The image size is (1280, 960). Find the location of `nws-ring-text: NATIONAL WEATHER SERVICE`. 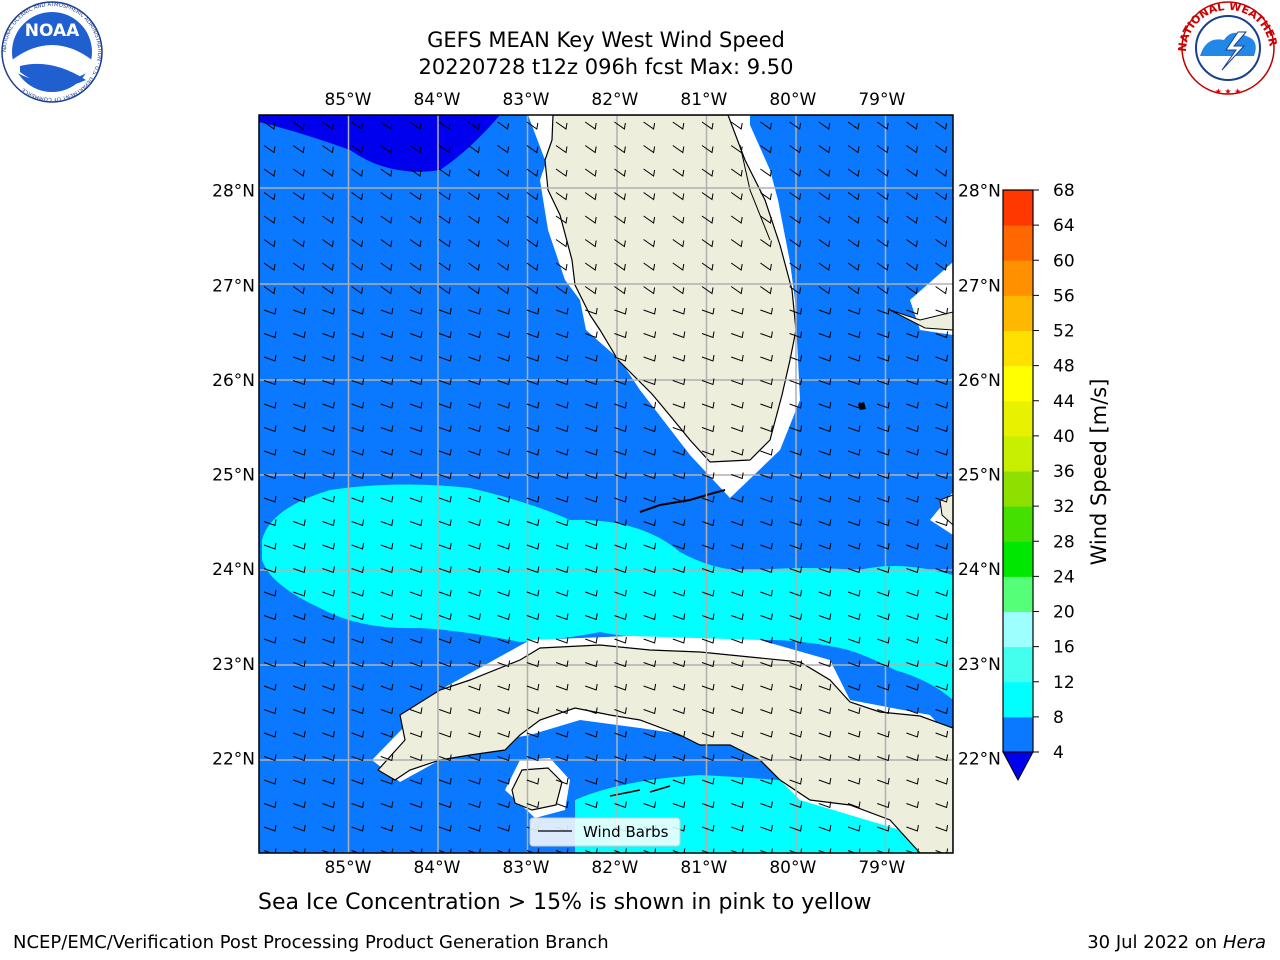

nws-ring-text: NATIONAL WEATHER SERVICE is located at coordinates (640, 26).